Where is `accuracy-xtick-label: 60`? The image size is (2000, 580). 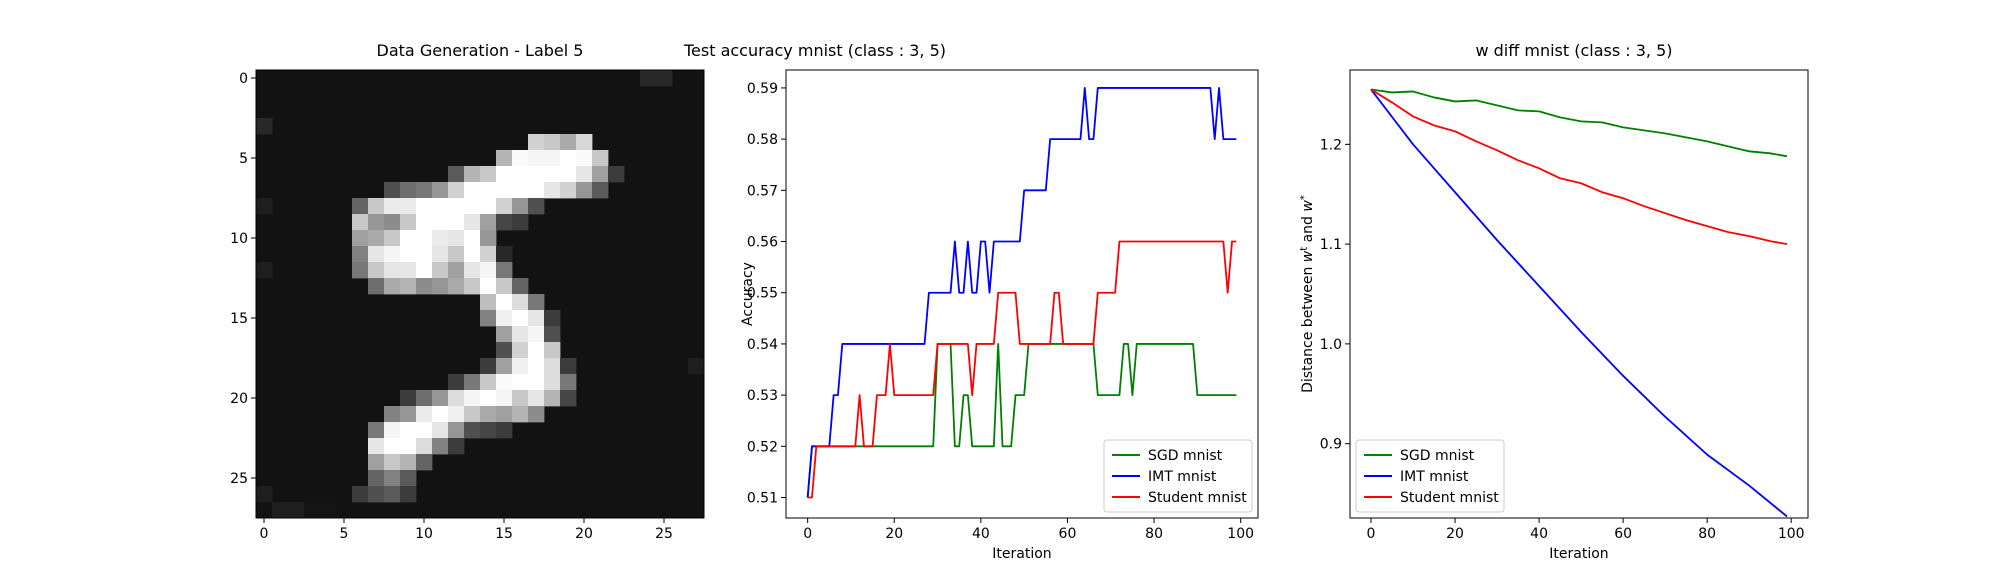
accuracy-xtick-label: 60 is located at coordinates (1068, 534).